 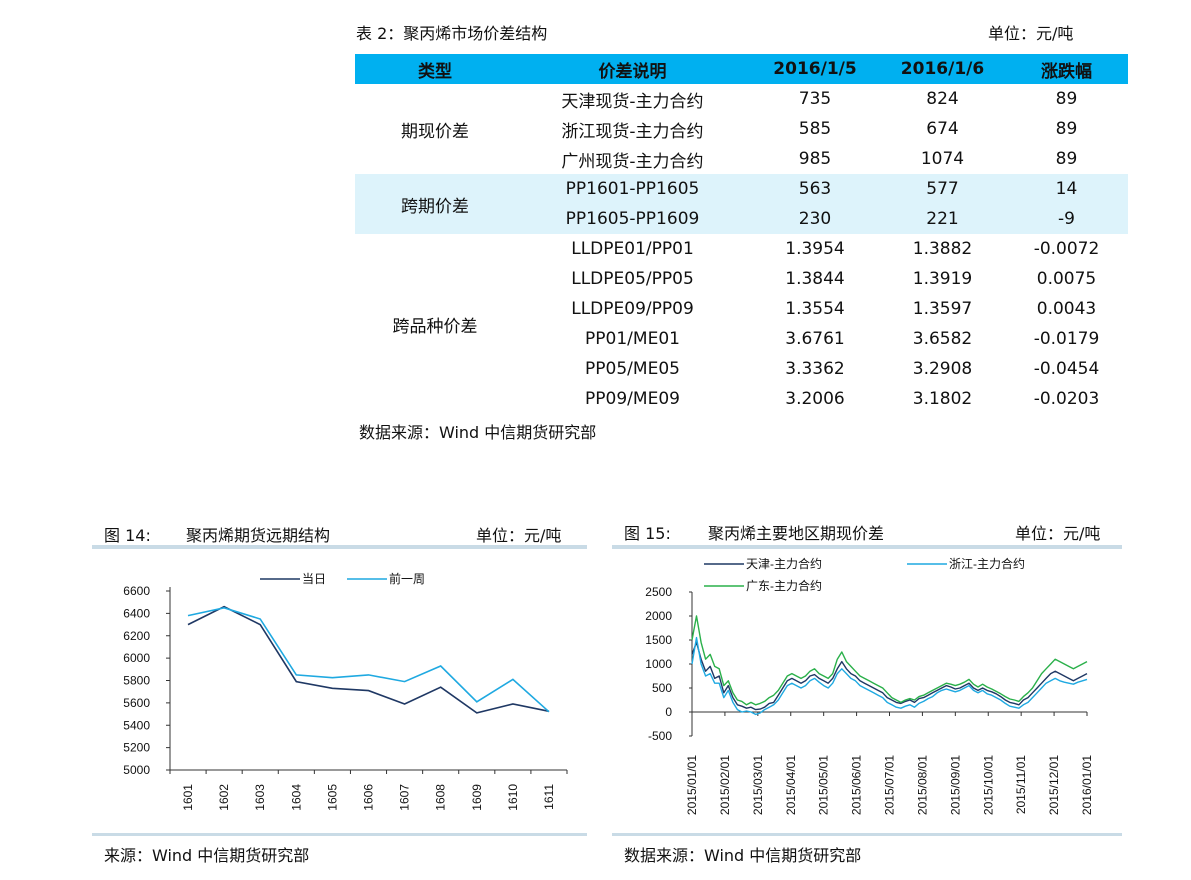 What do you see at coordinates (987, 563) in the screenshot?
I see `legend-label: 浙江-主力合约` at bounding box center [987, 563].